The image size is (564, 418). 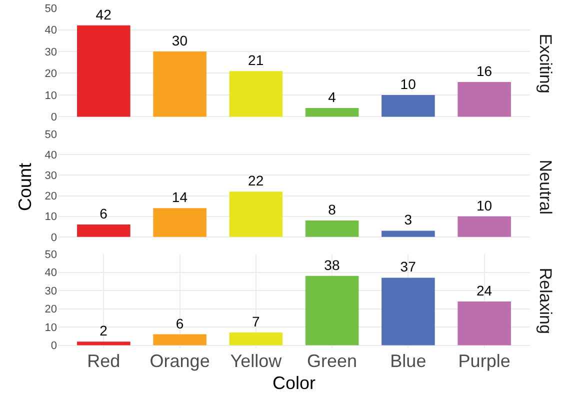 What do you see at coordinates (332, 209) in the screenshot?
I see `data-label: 8` at bounding box center [332, 209].